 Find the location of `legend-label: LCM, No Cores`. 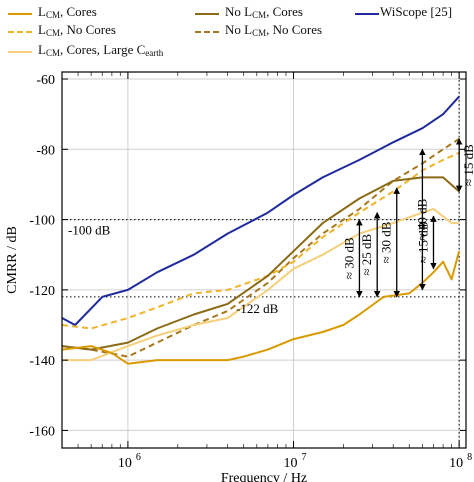

legend-label: LCM, No Cores is located at coordinates (77, 30).